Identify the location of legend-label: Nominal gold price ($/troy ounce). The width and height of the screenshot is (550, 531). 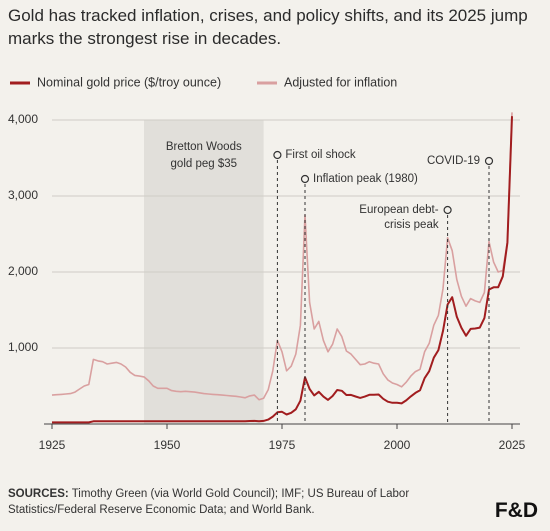
(129, 82).